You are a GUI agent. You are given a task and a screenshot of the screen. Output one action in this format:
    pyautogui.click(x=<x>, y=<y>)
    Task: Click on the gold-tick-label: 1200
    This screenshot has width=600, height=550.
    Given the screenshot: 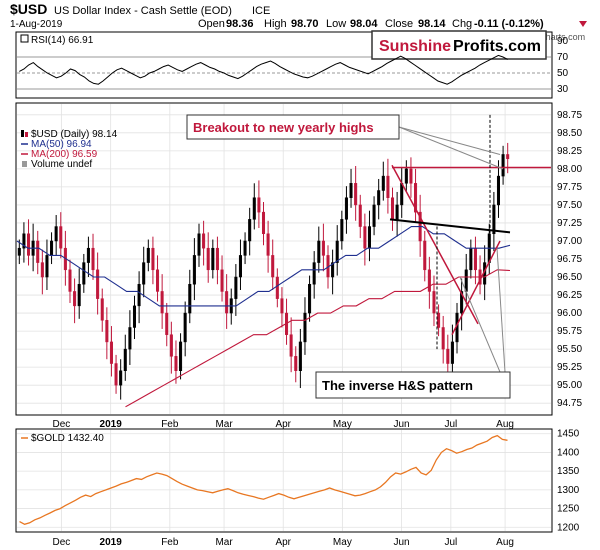 What is the action you would take?
    pyautogui.click(x=568, y=527)
    